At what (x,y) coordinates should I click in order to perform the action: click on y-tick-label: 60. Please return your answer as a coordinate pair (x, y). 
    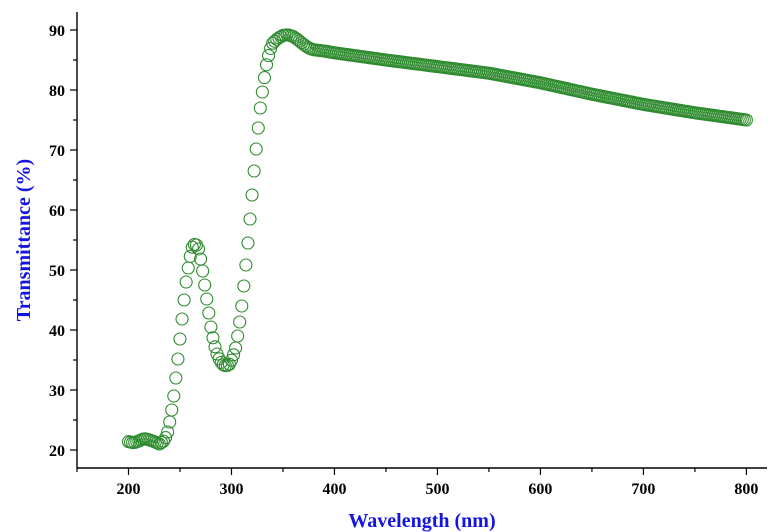
    Looking at the image, I should click on (57, 211).